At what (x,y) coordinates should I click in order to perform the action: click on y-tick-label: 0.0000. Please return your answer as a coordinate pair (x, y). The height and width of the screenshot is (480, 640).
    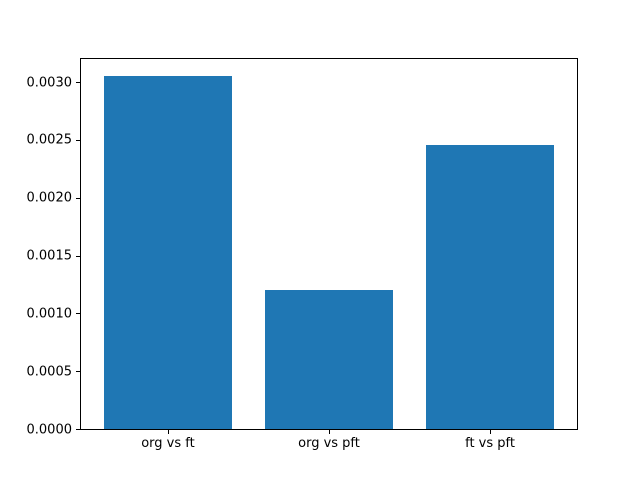
    Looking at the image, I should click on (49, 429).